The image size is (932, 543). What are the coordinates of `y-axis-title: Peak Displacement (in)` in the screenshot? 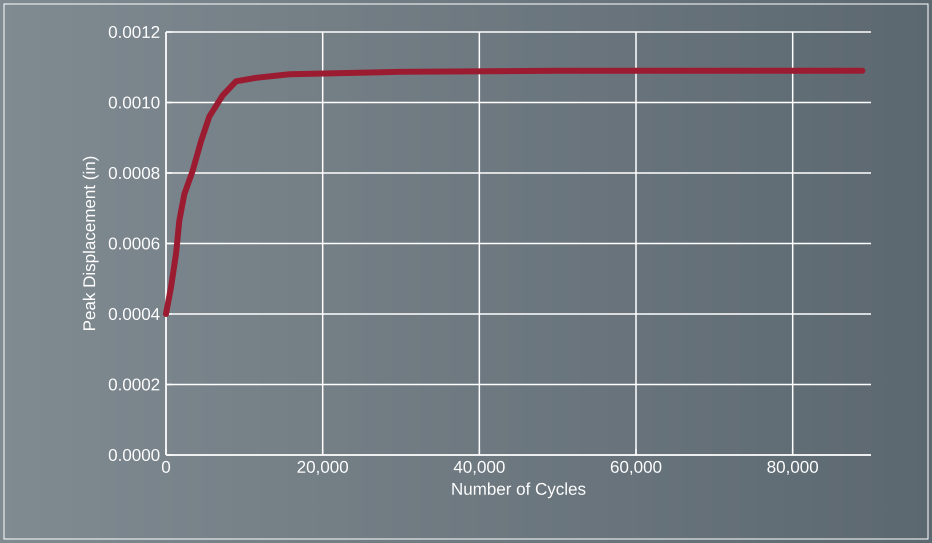 It's located at (90, 243).